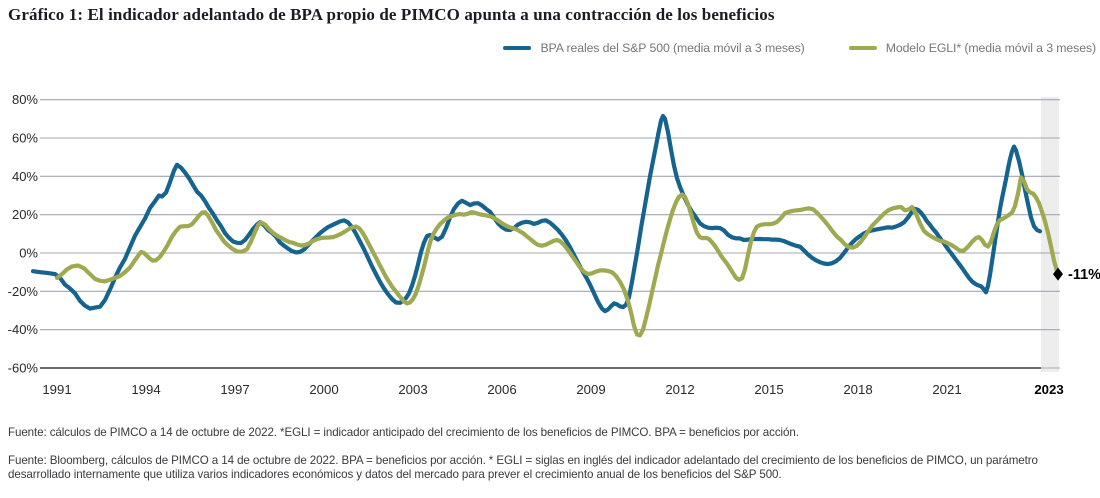  I want to click on y-tick-label: 0%, so click(28, 253).